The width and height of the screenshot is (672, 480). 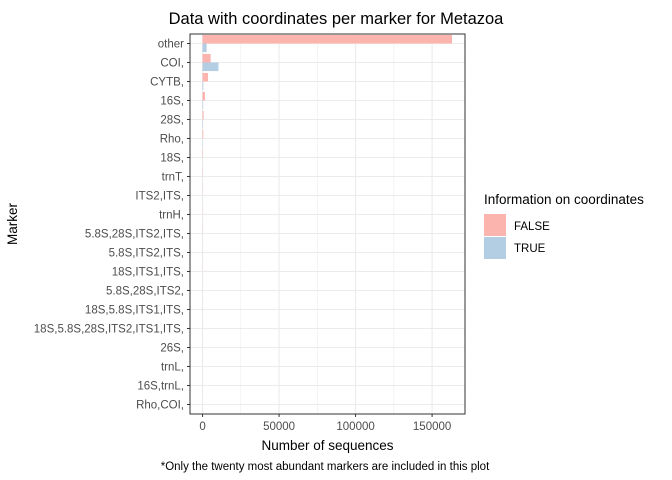 I want to click on y-tick-label: 18S,5.8S,28S,ITS2,ITS1,ITS,, so click(x=109, y=330).